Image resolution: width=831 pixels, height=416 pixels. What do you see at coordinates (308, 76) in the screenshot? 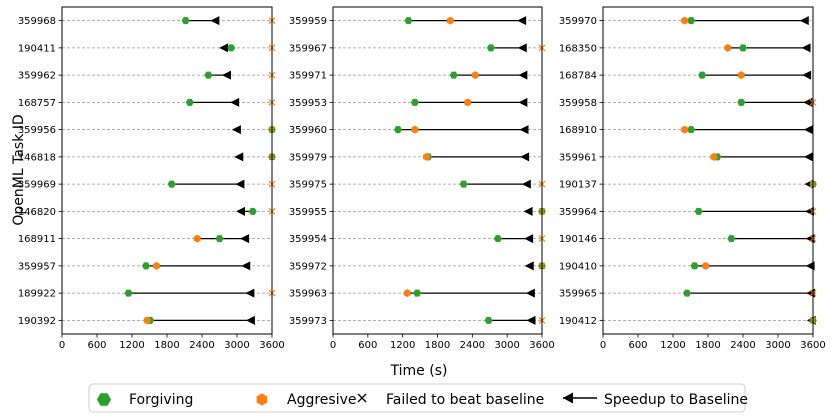
I see `y-tick-label: 359971` at bounding box center [308, 76].